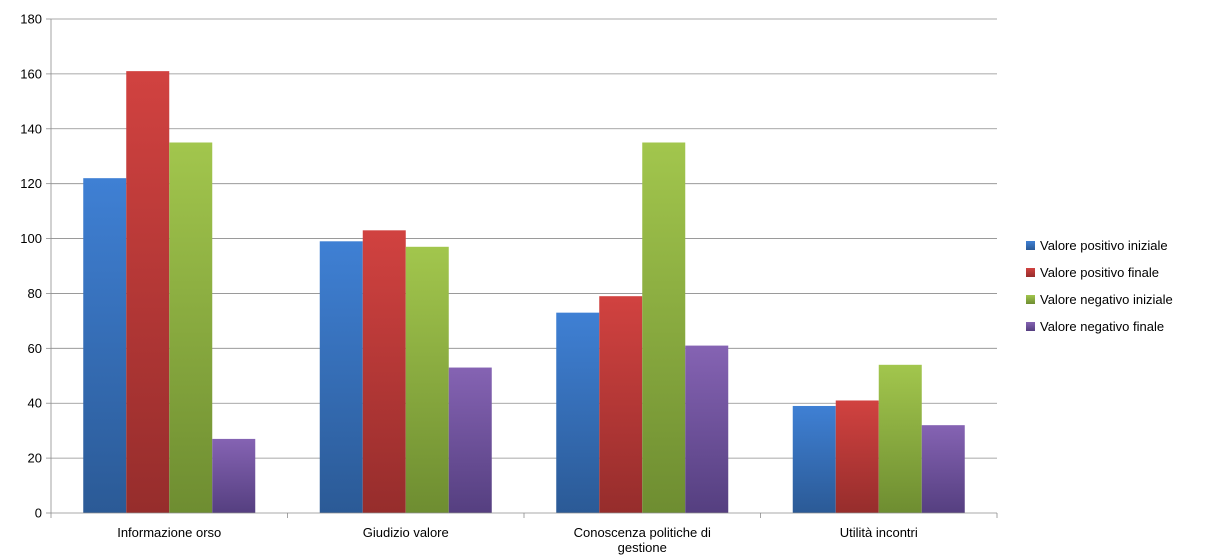 This screenshot has width=1213, height=557. Describe the element at coordinates (31, 19) in the screenshot. I see `y-tick-label: 180` at that location.